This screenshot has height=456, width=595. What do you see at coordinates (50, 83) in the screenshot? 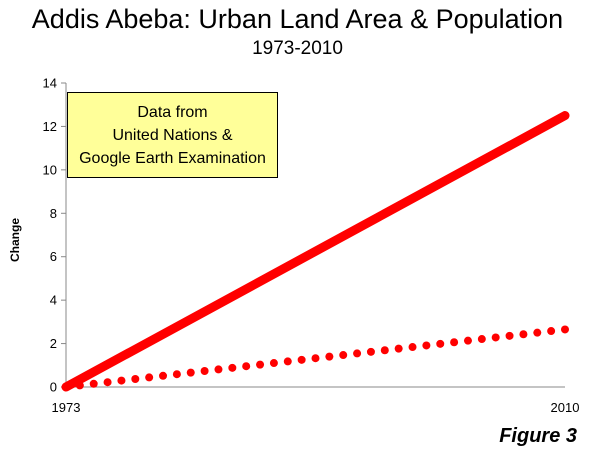
I see `y-tick-label: 14` at bounding box center [50, 83].